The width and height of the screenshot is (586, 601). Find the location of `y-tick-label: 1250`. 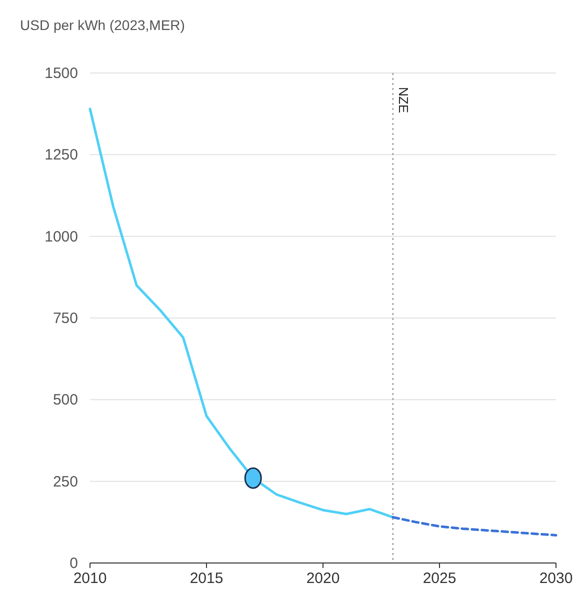

y-tick-label: 1250 is located at coordinates (61, 155).